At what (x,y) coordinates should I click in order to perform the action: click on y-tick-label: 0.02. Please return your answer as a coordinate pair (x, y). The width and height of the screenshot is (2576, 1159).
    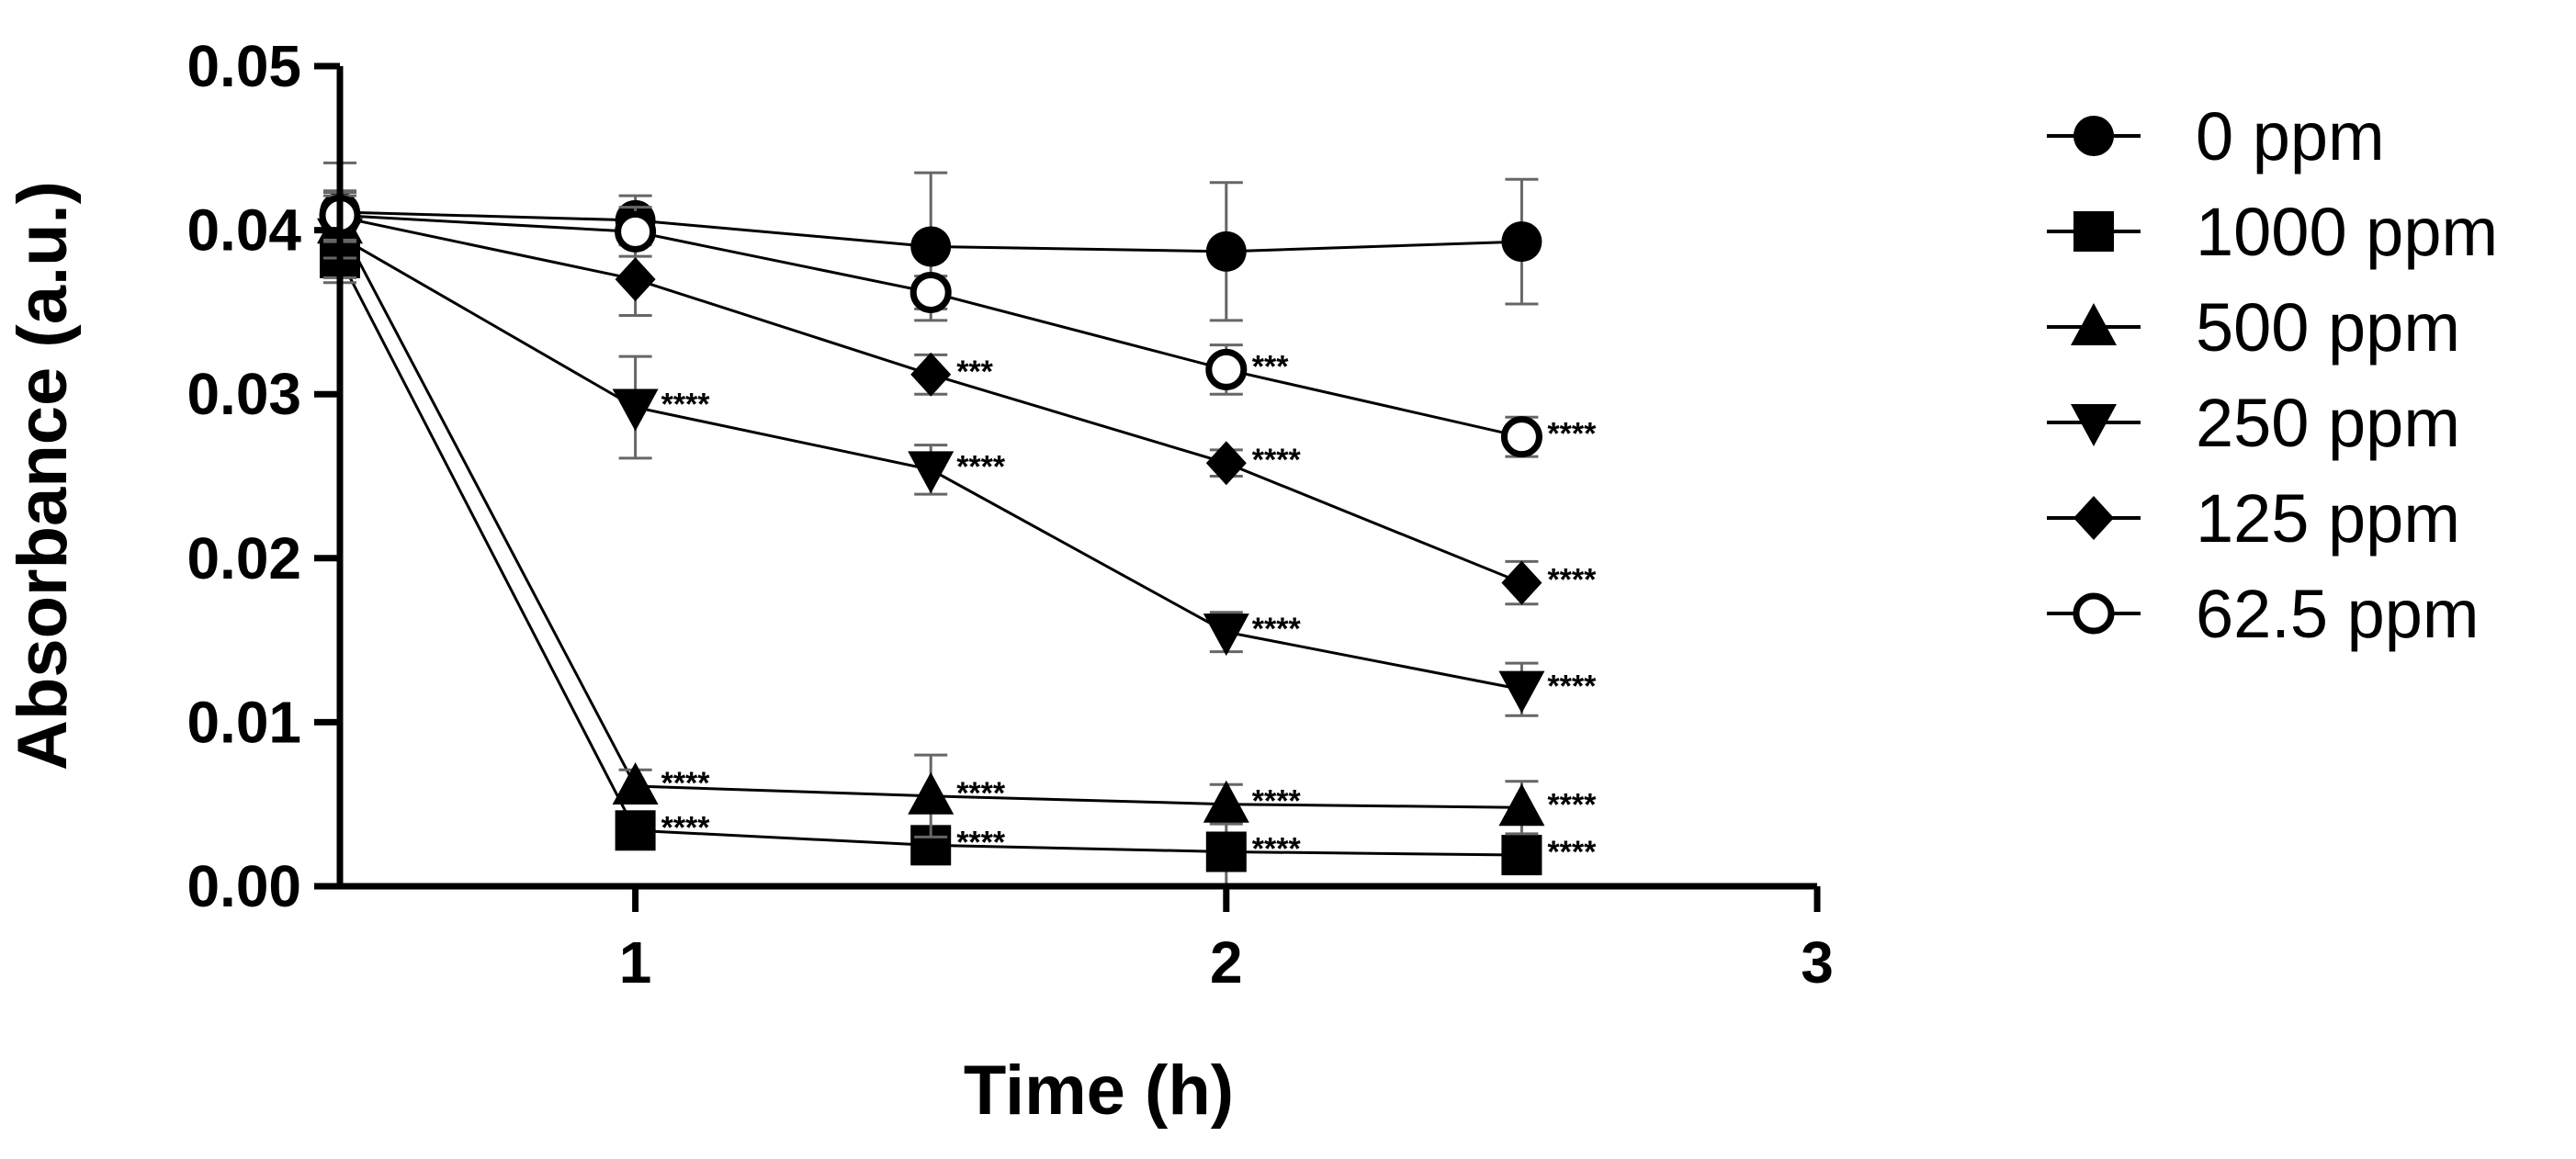
    Looking at the image, I should click on (243, 558).